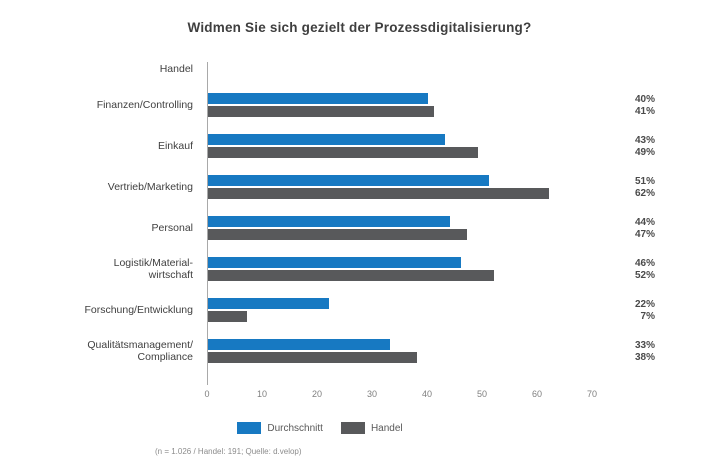 The image size is (719, 475). I want to click on legend-item: Handel, so click(371, 428).